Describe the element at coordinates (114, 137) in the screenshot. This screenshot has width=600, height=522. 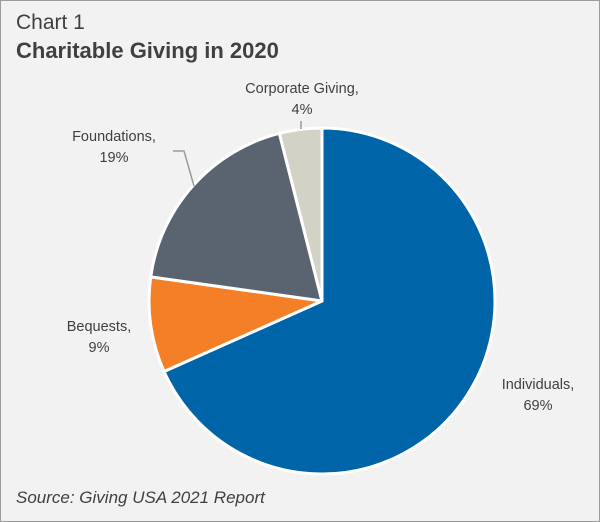
I see `slice-label-name: Foundations,` at that location.